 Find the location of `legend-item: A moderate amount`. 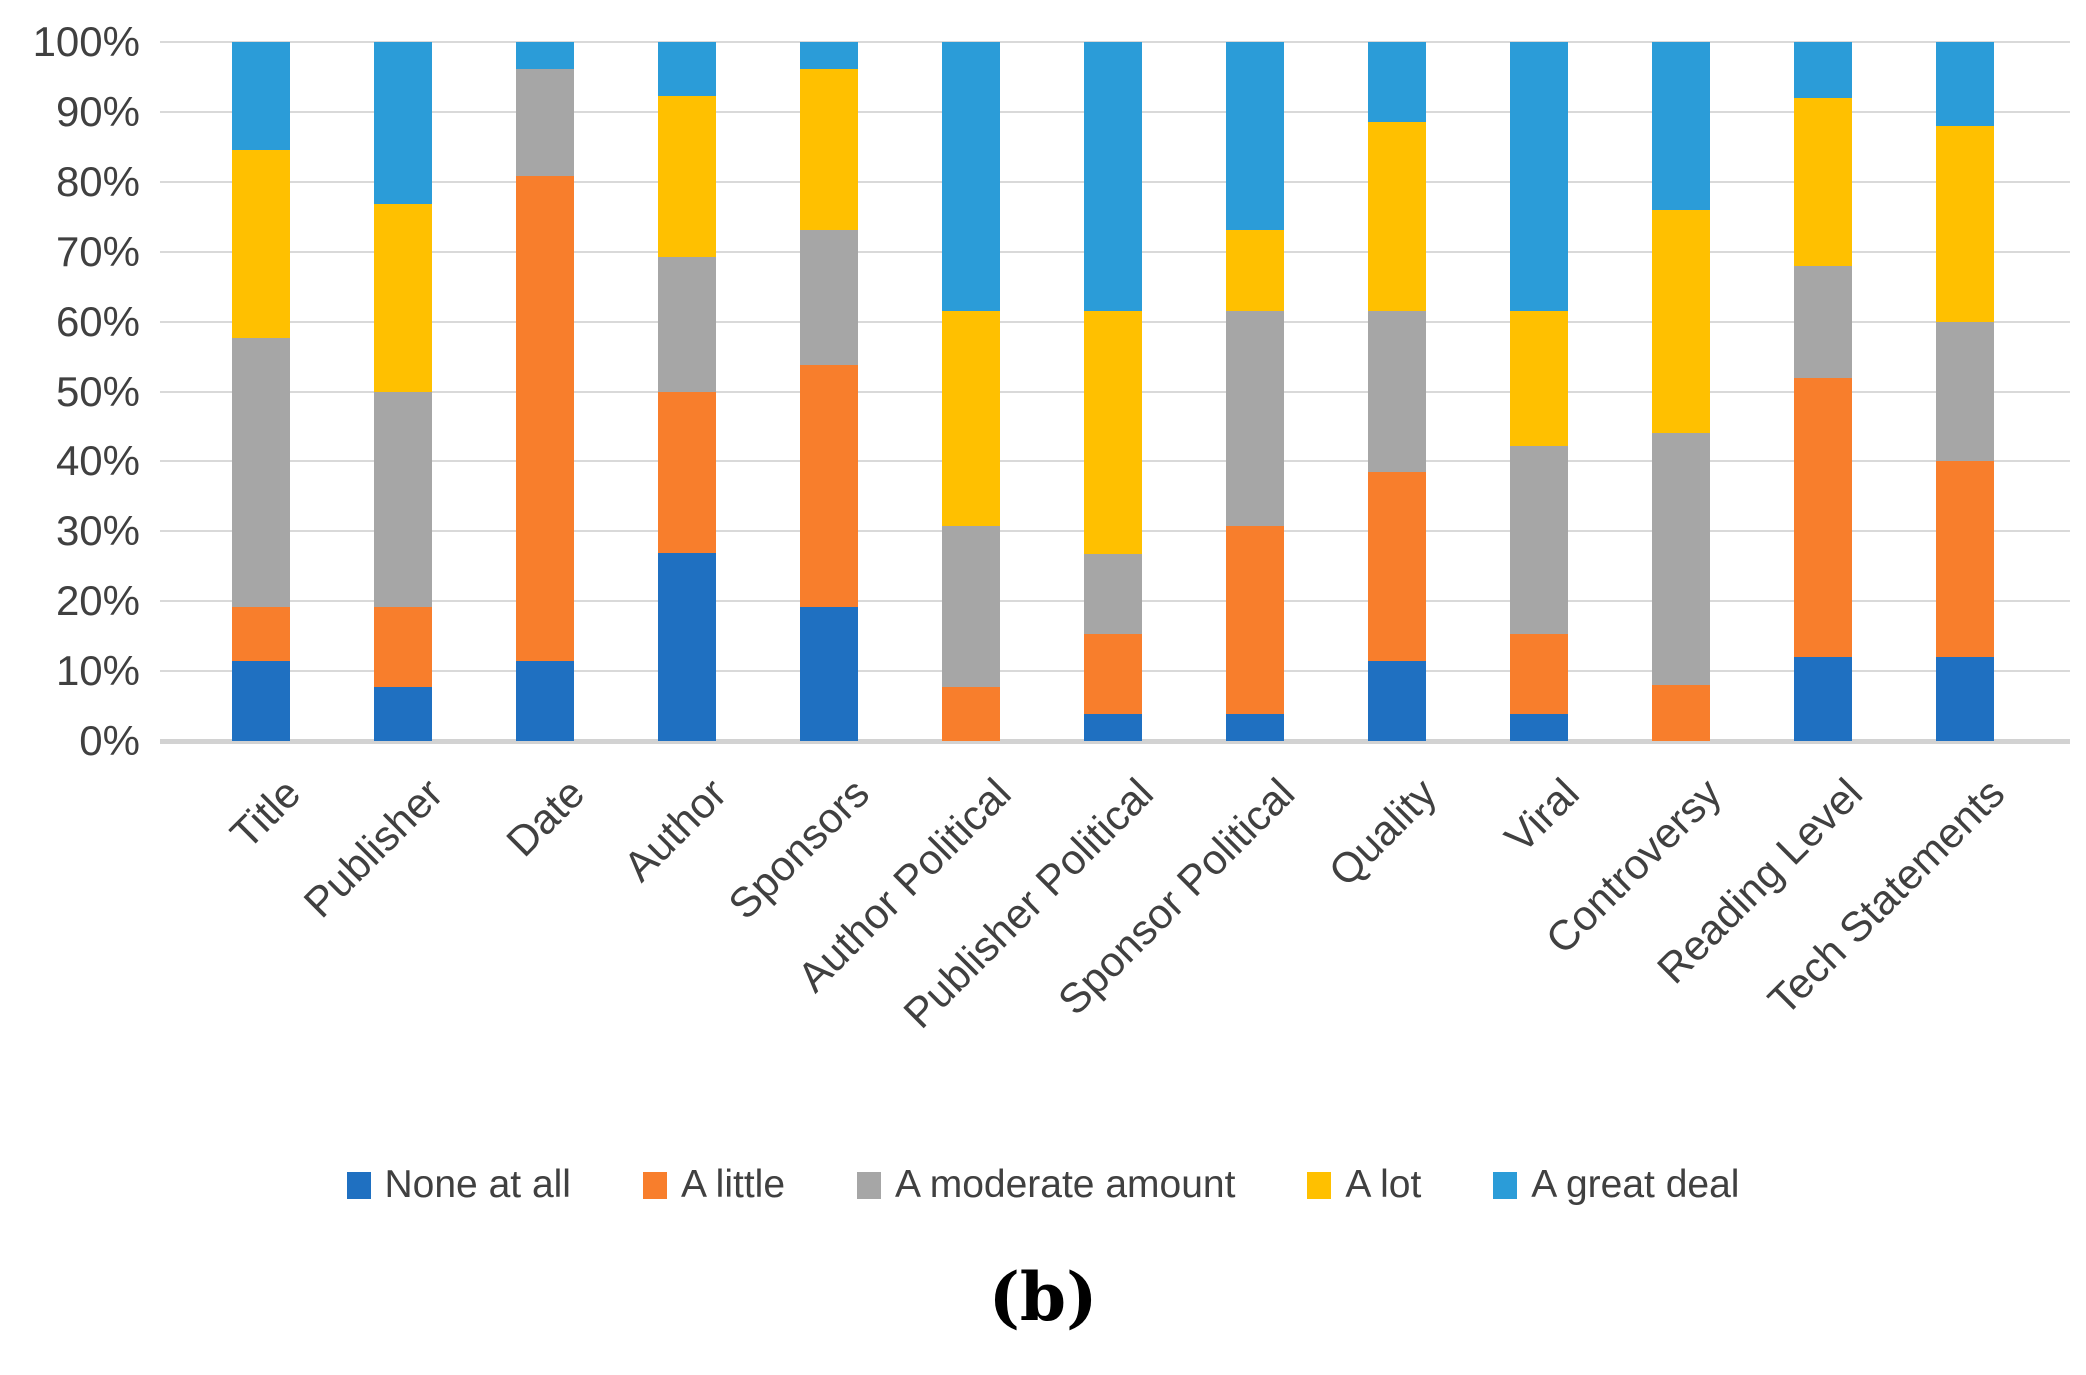

legend-item: A moderate amount is located at coordinates (1046, 1185).